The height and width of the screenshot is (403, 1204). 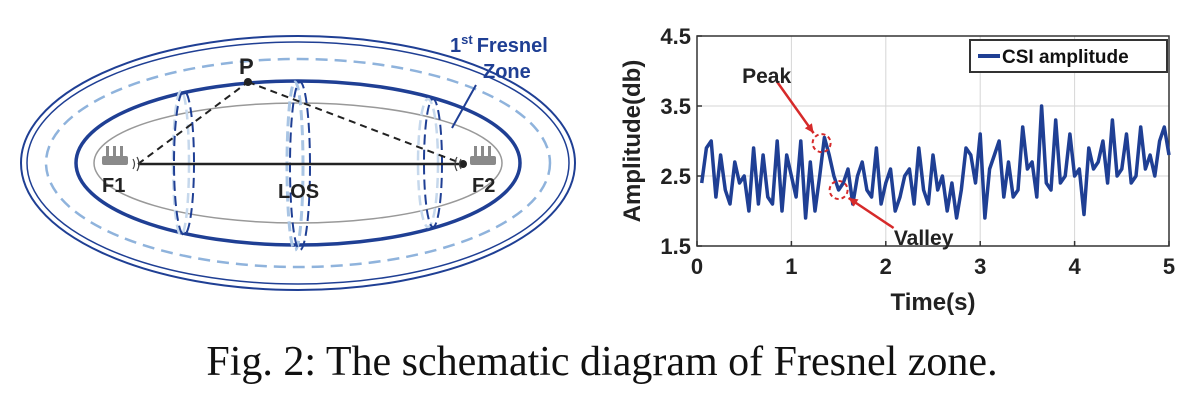 I want to click on x-tick-label: 3, so click(x=980, y=266).